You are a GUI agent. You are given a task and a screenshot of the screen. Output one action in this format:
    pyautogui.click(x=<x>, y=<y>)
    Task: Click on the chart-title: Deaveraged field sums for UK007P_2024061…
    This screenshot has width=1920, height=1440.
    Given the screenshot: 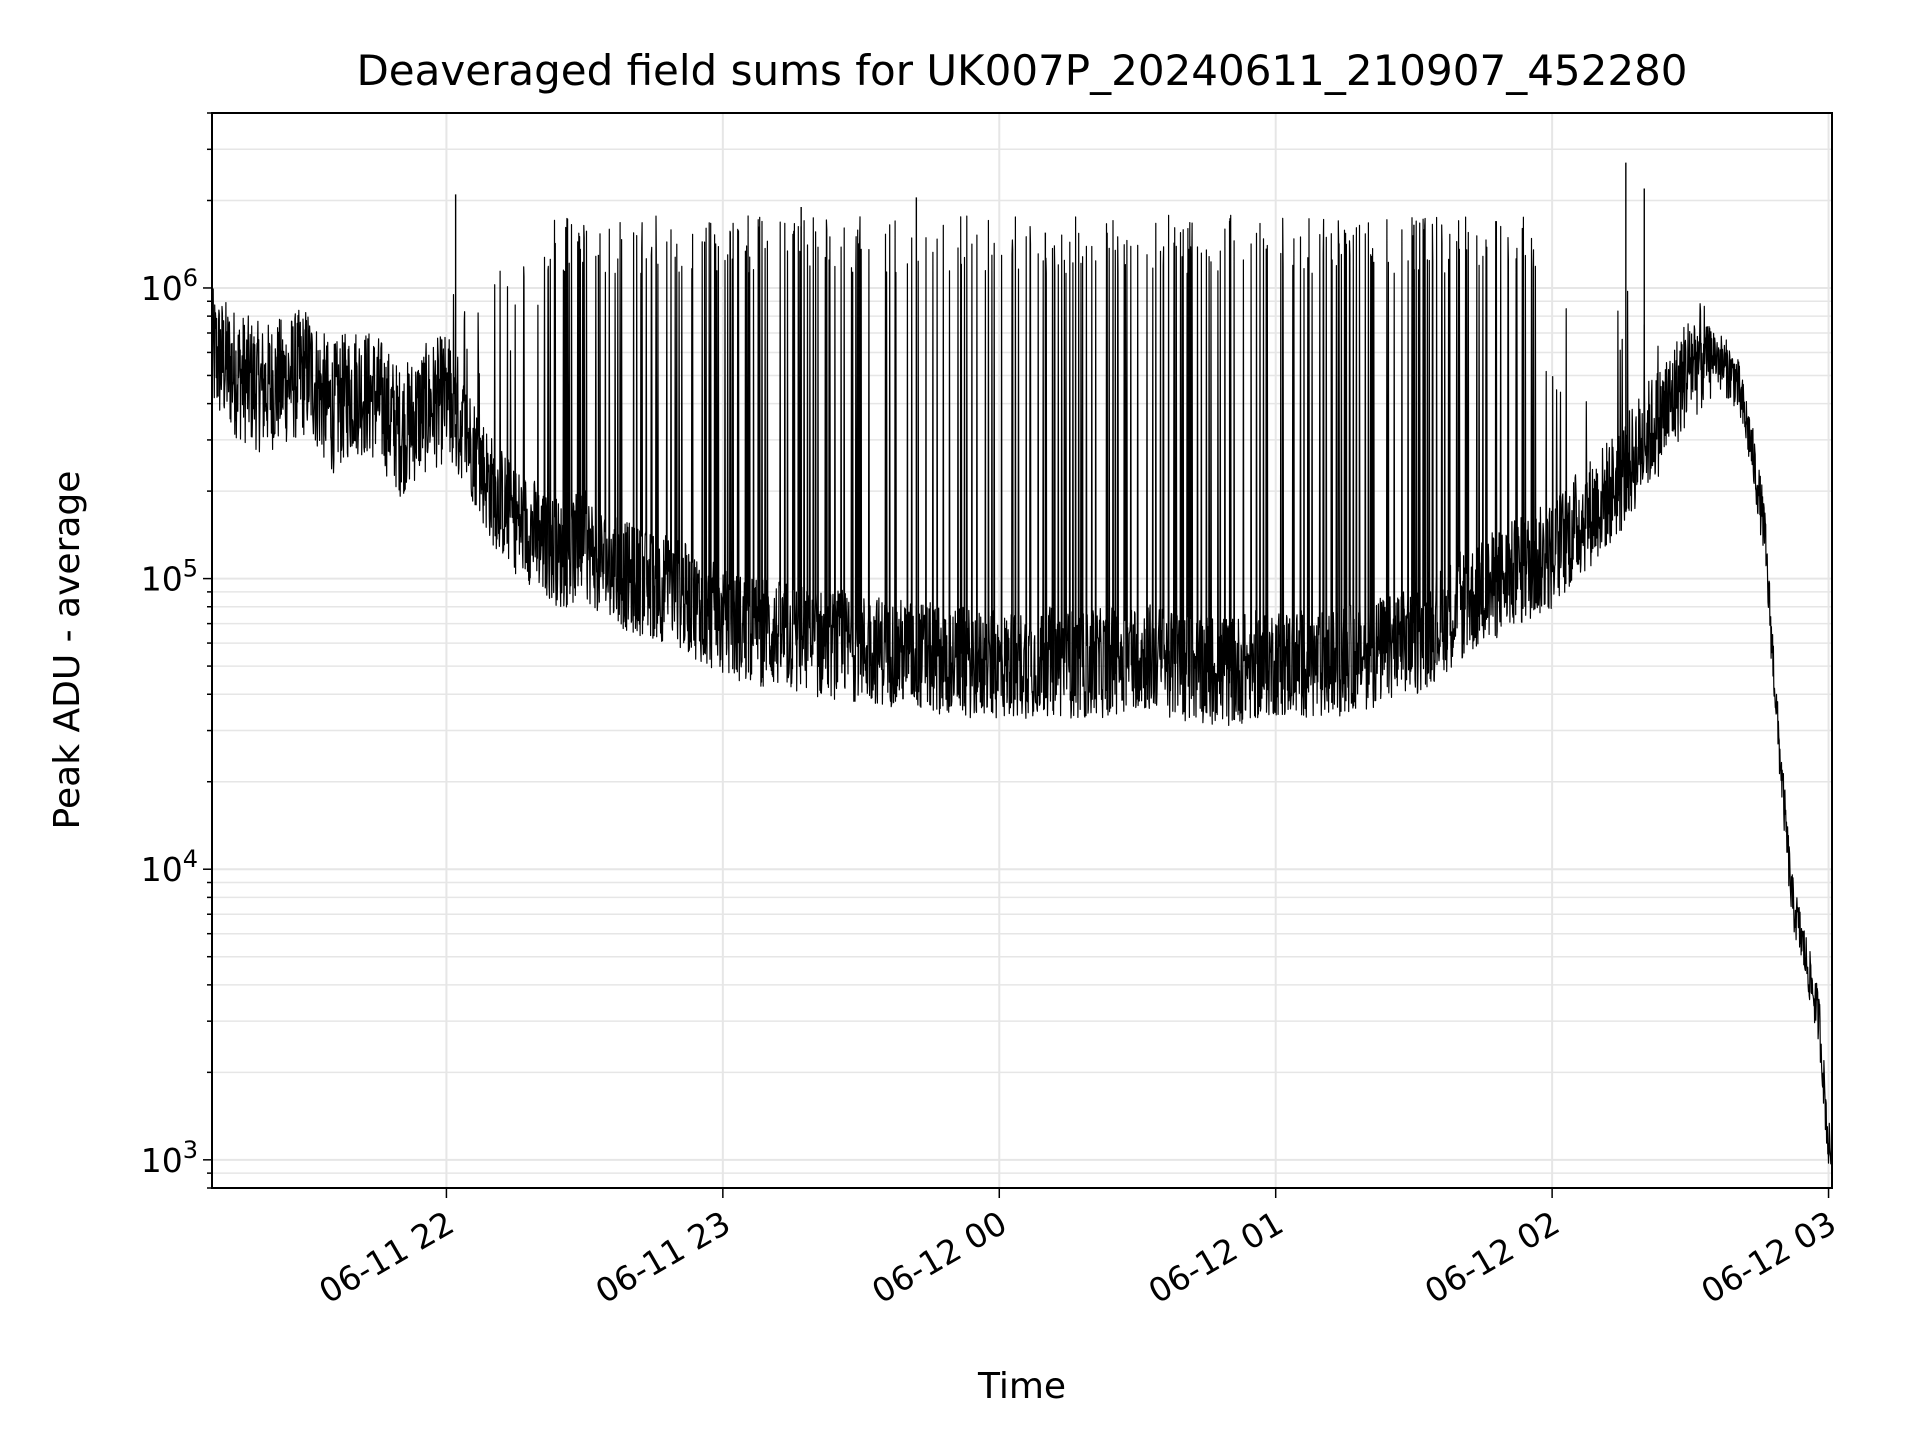 What is the action you would take?
    pyautogui.click(x=1021, y=70)
    